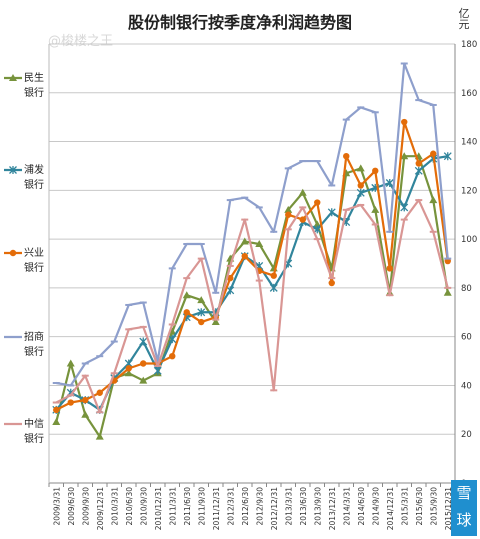  I want to click on x-tick-label: 2011/3/31, so click(172, 506).